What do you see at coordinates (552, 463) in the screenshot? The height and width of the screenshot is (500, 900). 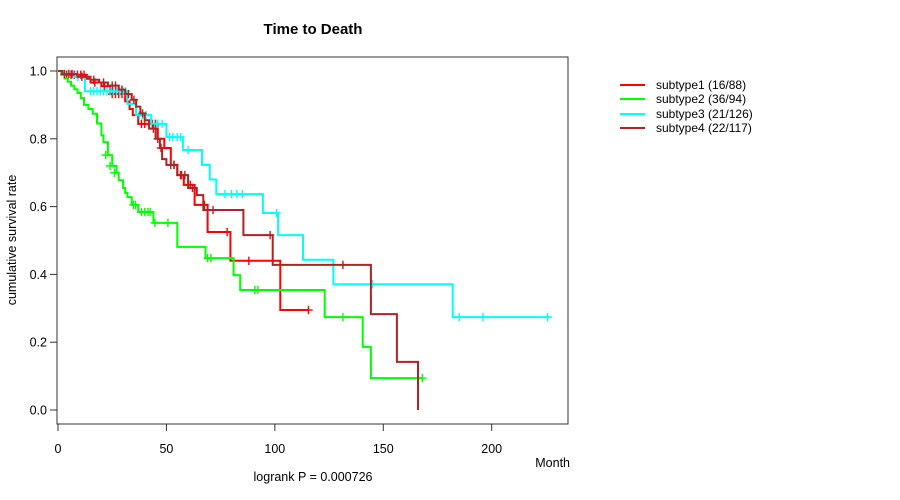 I see `x-axis-title: Month` at bounding box center [552, 463].